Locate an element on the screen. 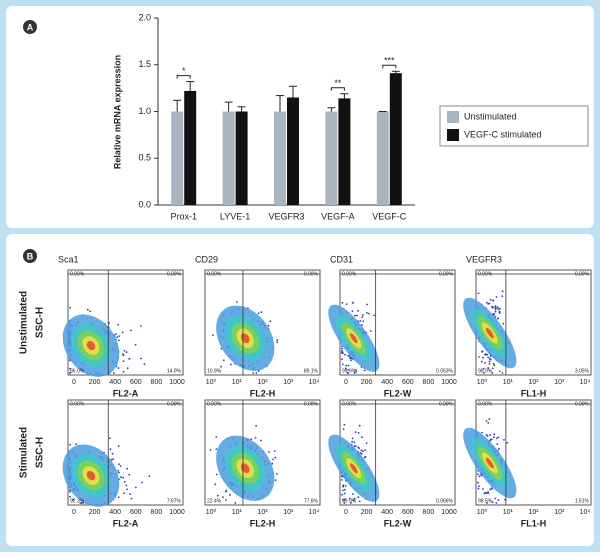 The height and width of the screenshot is (557, 600). quadrant-label: 7.67% is located at coordinates (174, 501).